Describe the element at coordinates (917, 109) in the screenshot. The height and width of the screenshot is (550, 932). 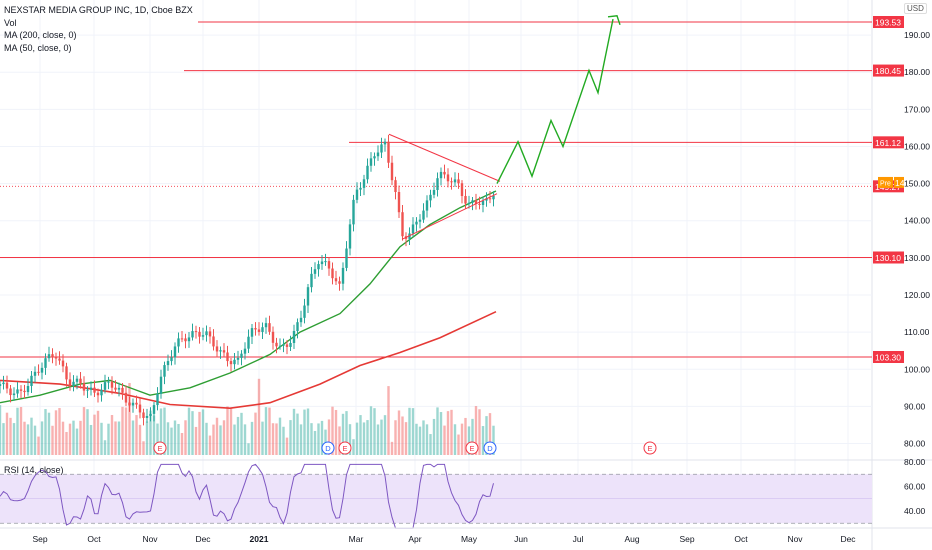
I see `price-tick-label: 170.00` at that location.